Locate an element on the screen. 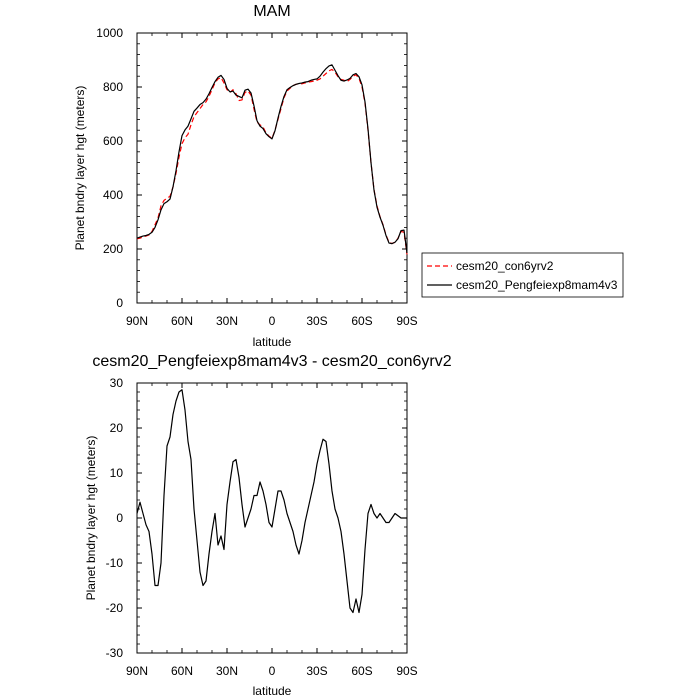 The image size is (700, 700). top-x-tick-label: 90N is located at coordinates (137, 321).